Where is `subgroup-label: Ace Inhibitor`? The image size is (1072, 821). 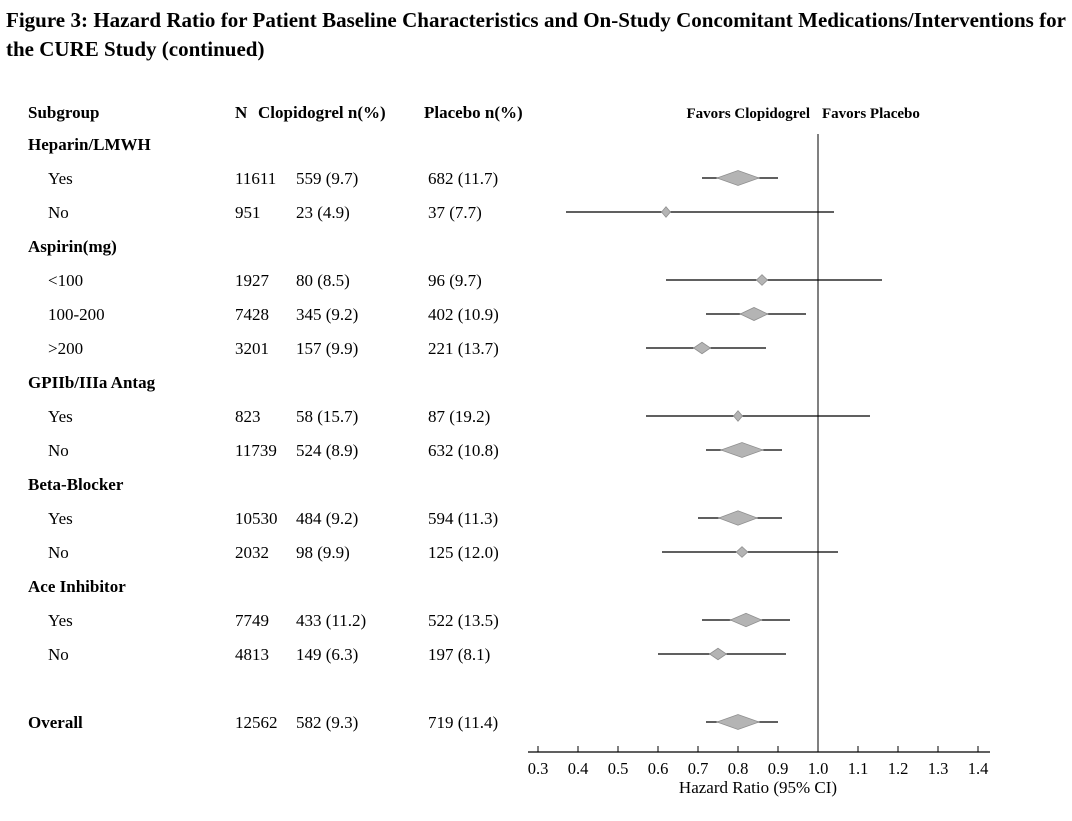
subgroup-label: Ace Inhibitor is located at coordinates (77, 586).